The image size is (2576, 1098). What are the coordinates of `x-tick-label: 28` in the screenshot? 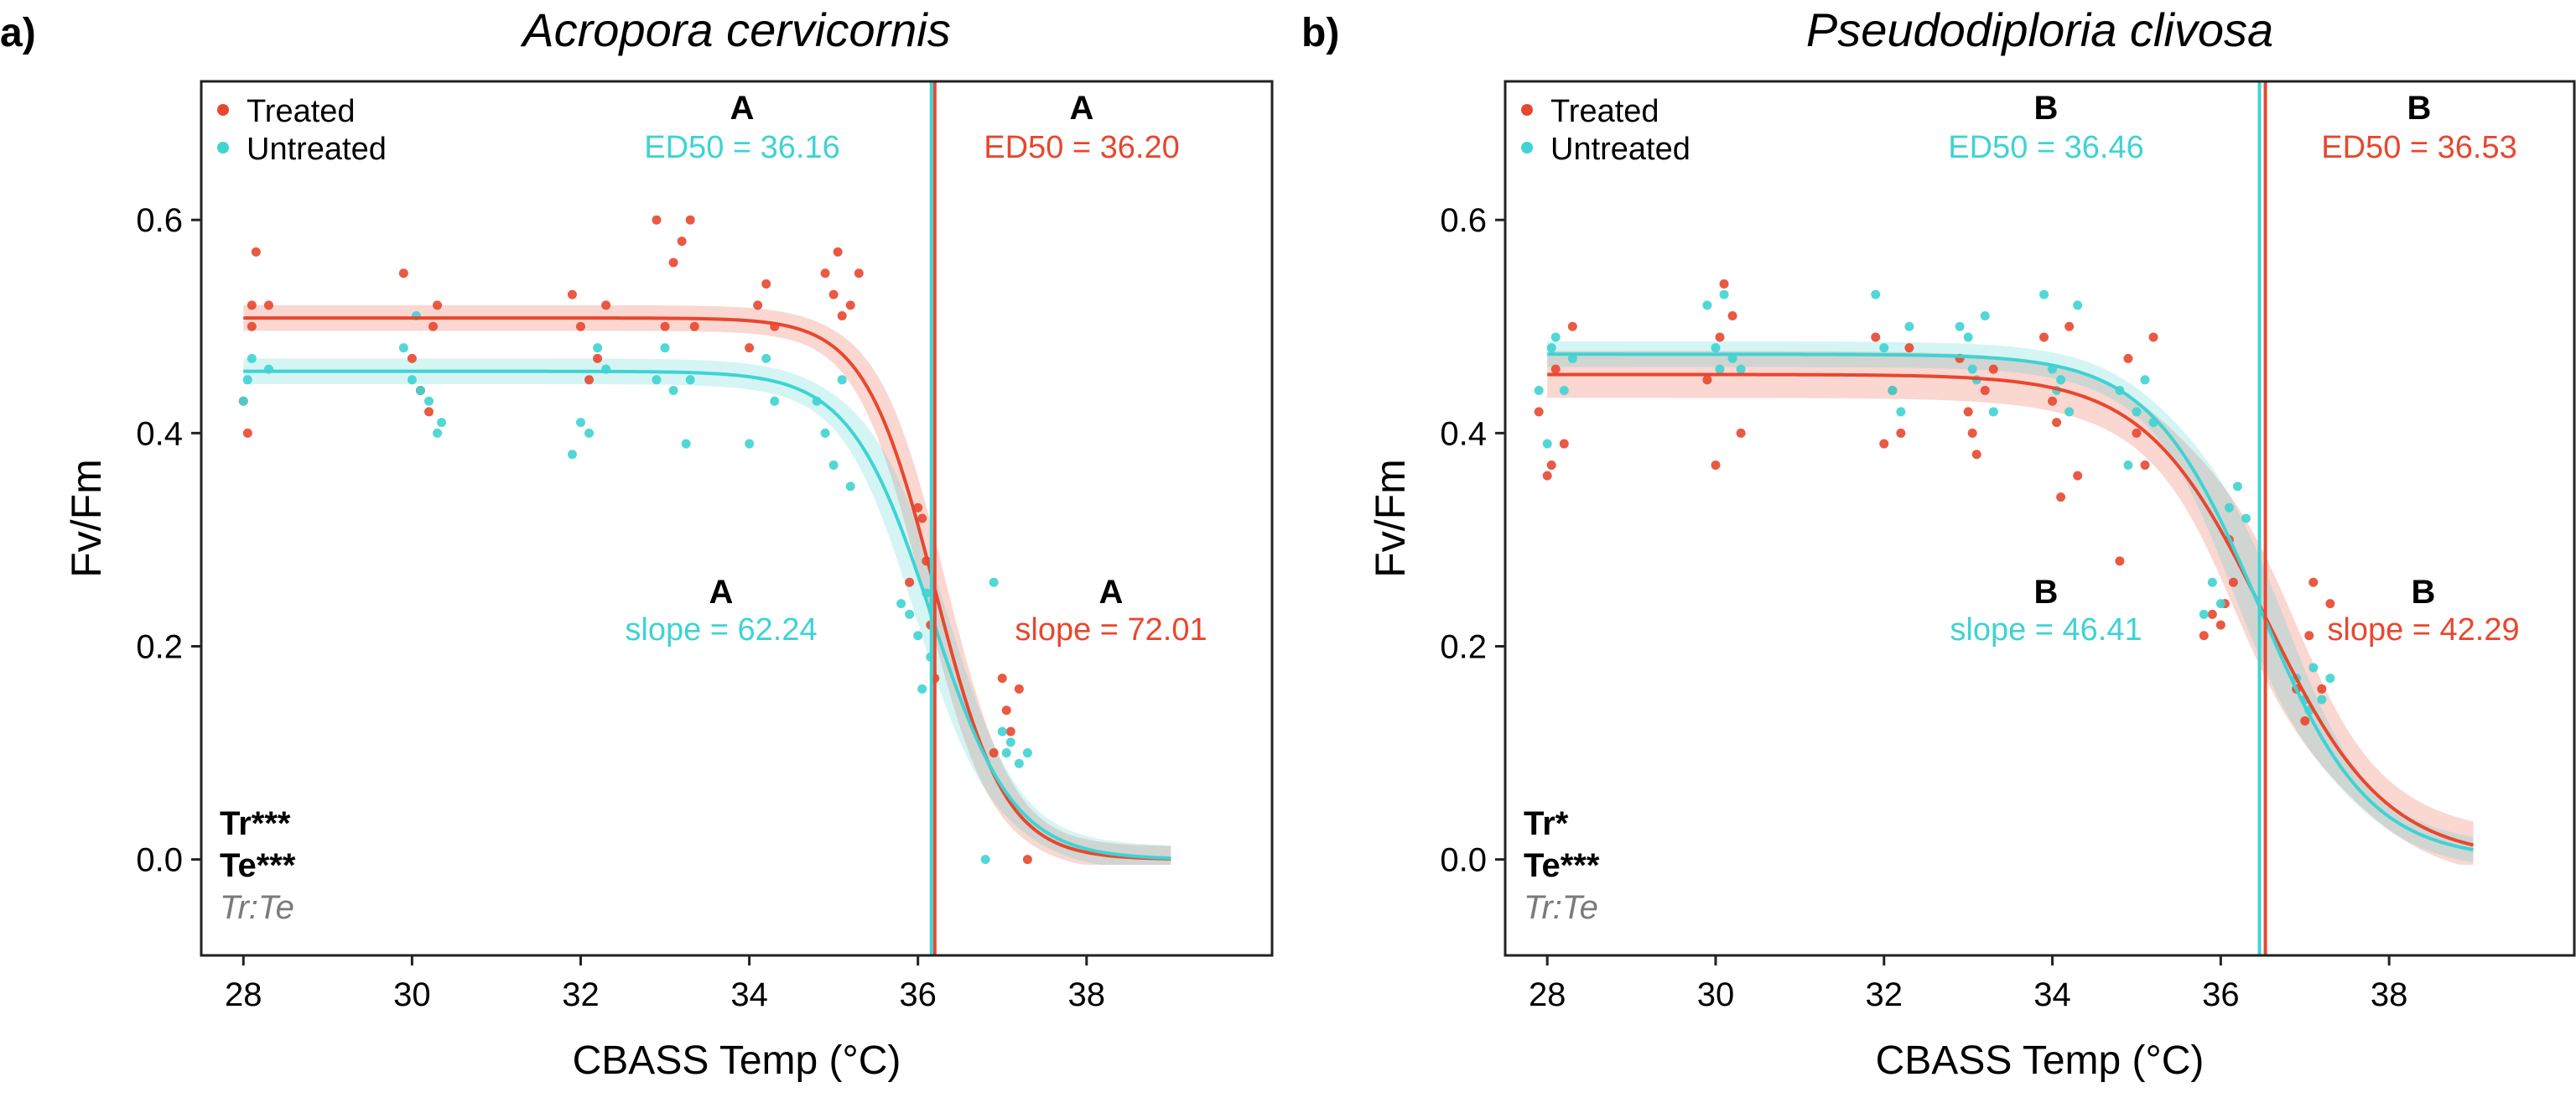 It's located at (243, 995).